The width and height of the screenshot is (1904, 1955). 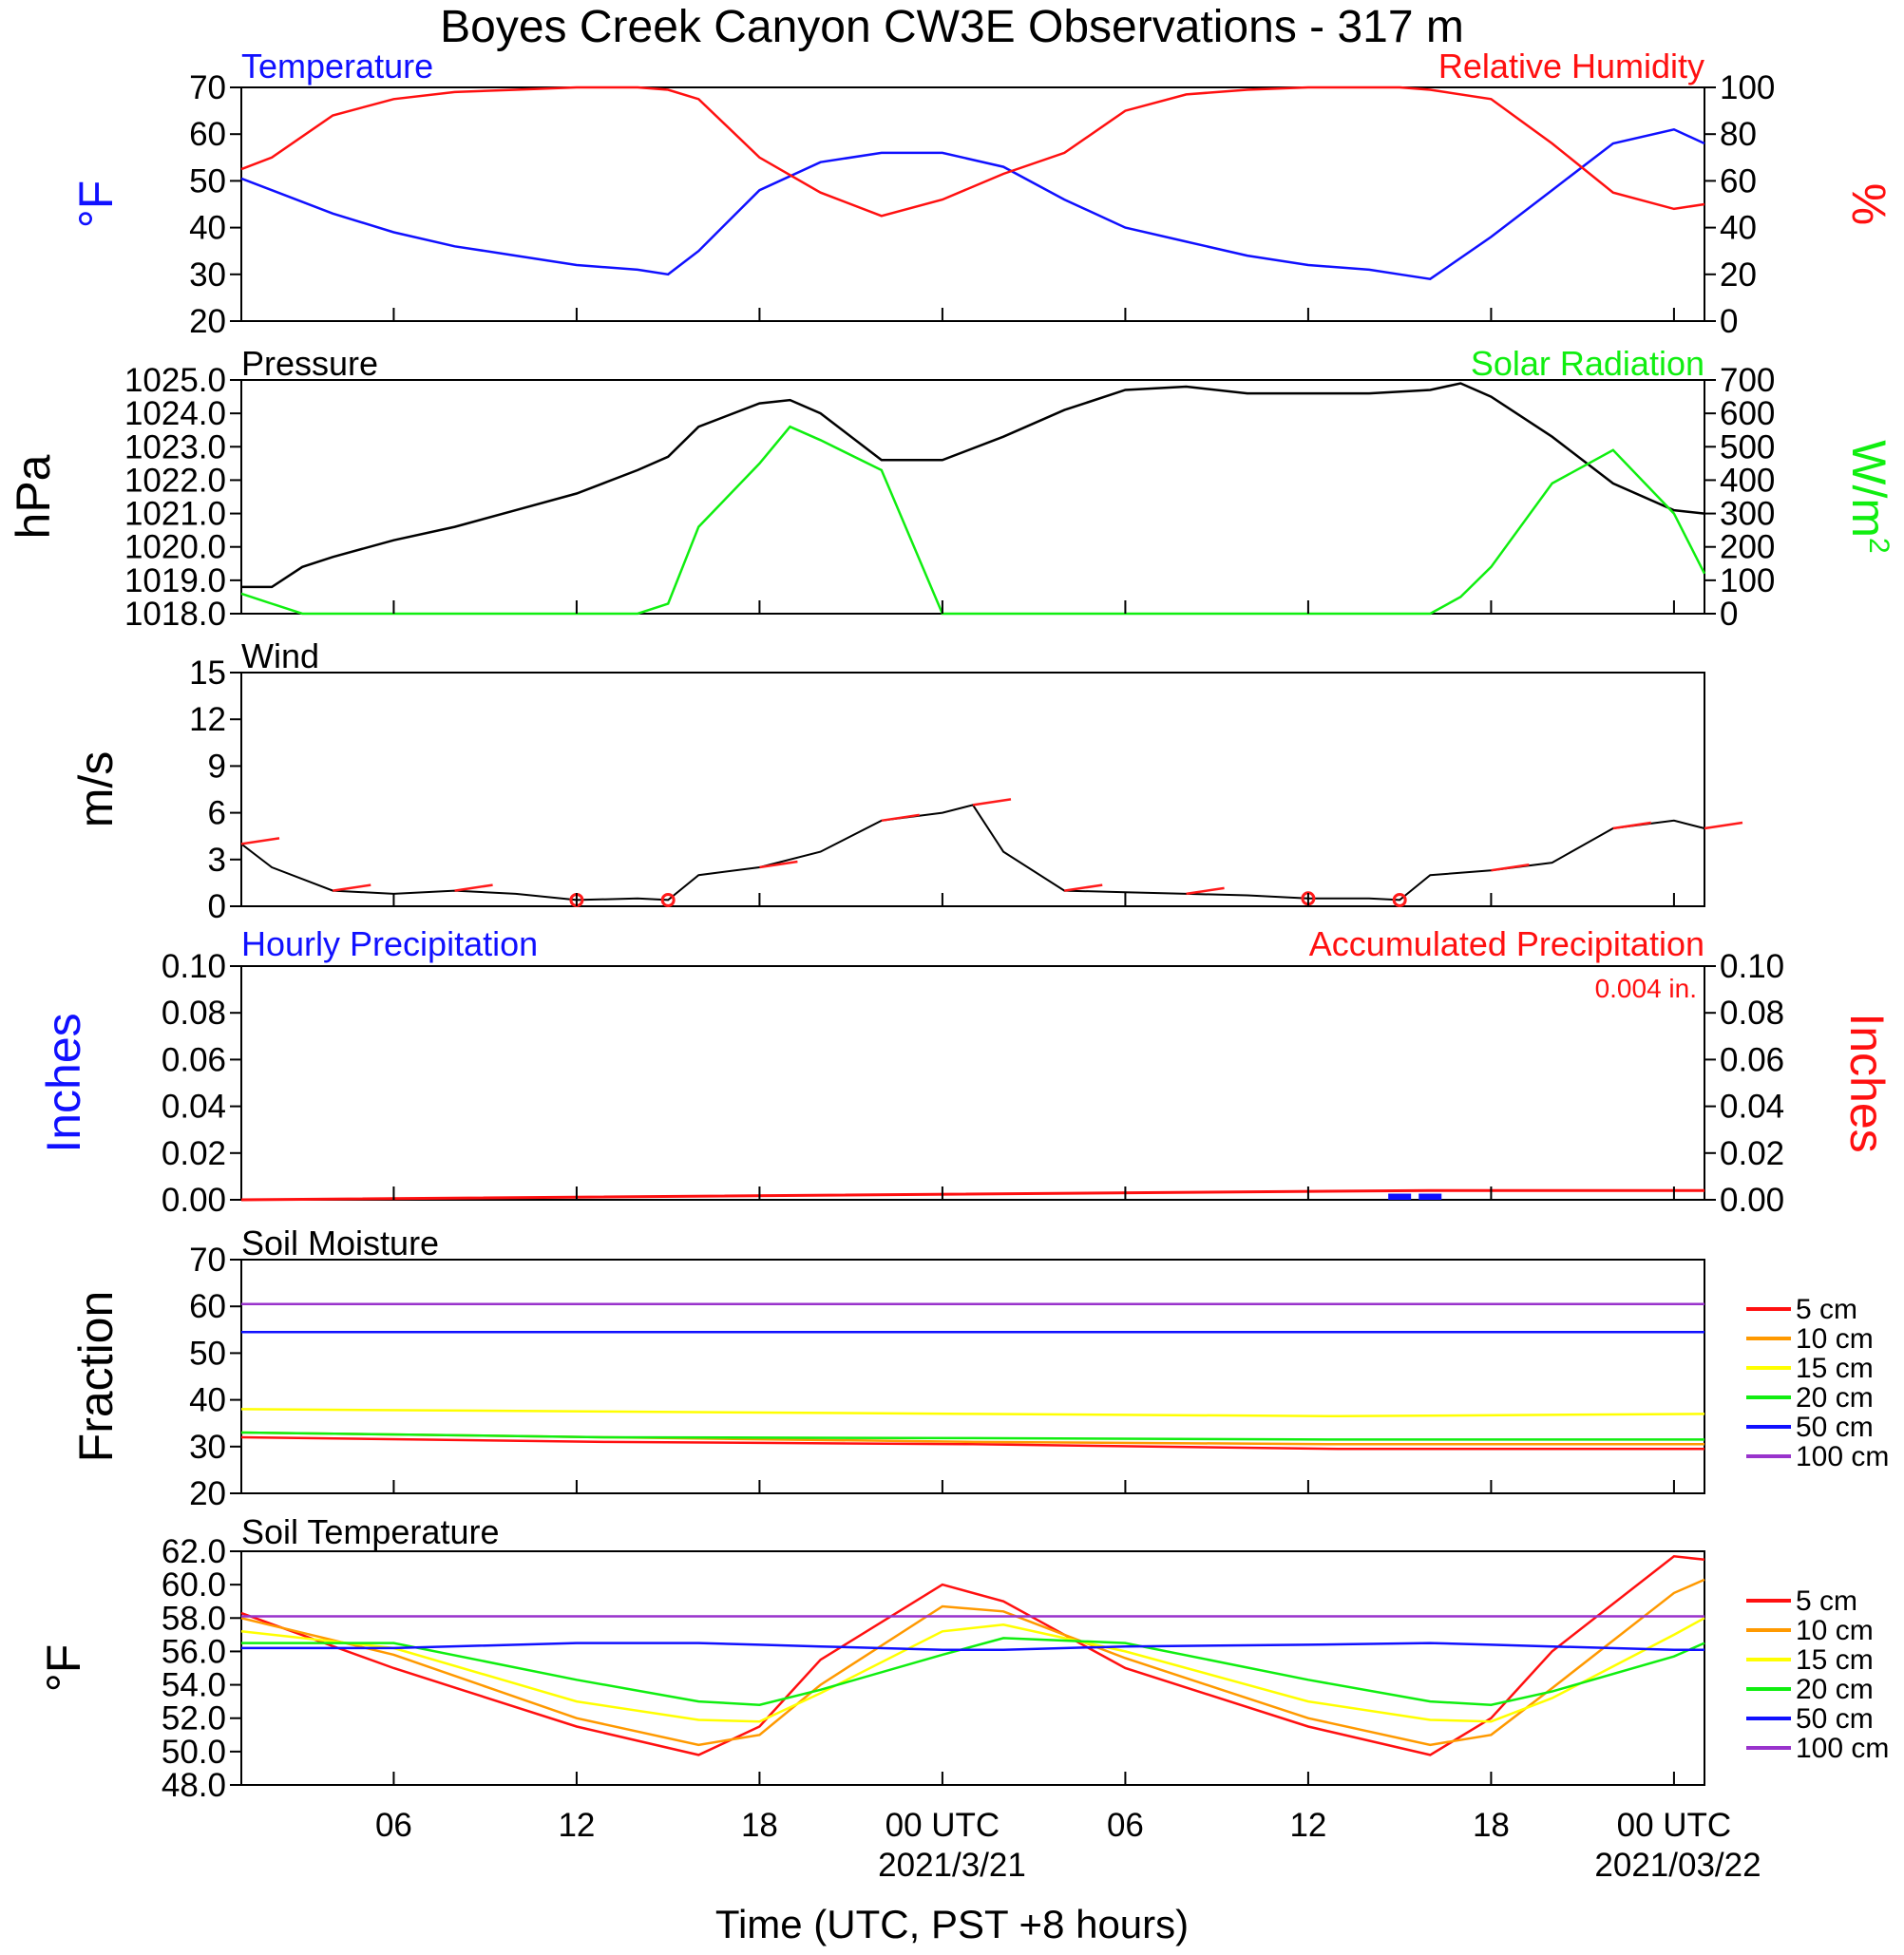 I want to click on humidity-title: Relative Humidity, so click(x=1571, y=66).